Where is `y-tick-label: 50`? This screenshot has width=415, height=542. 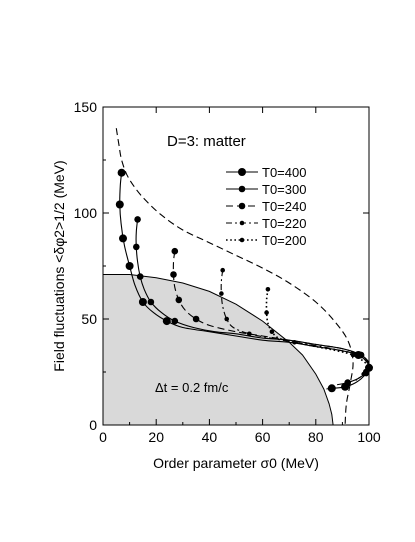 y-tick-label: 50 is located at coordinates (89, 319).